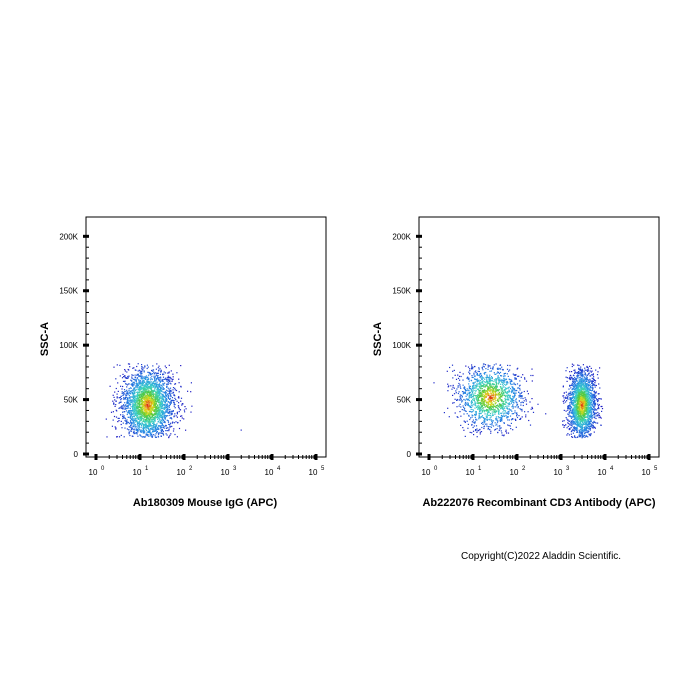 Image resolution: width=700 pixels, height=700 pixels. I want to click on x-tick-label: 10, so click(269, 472).